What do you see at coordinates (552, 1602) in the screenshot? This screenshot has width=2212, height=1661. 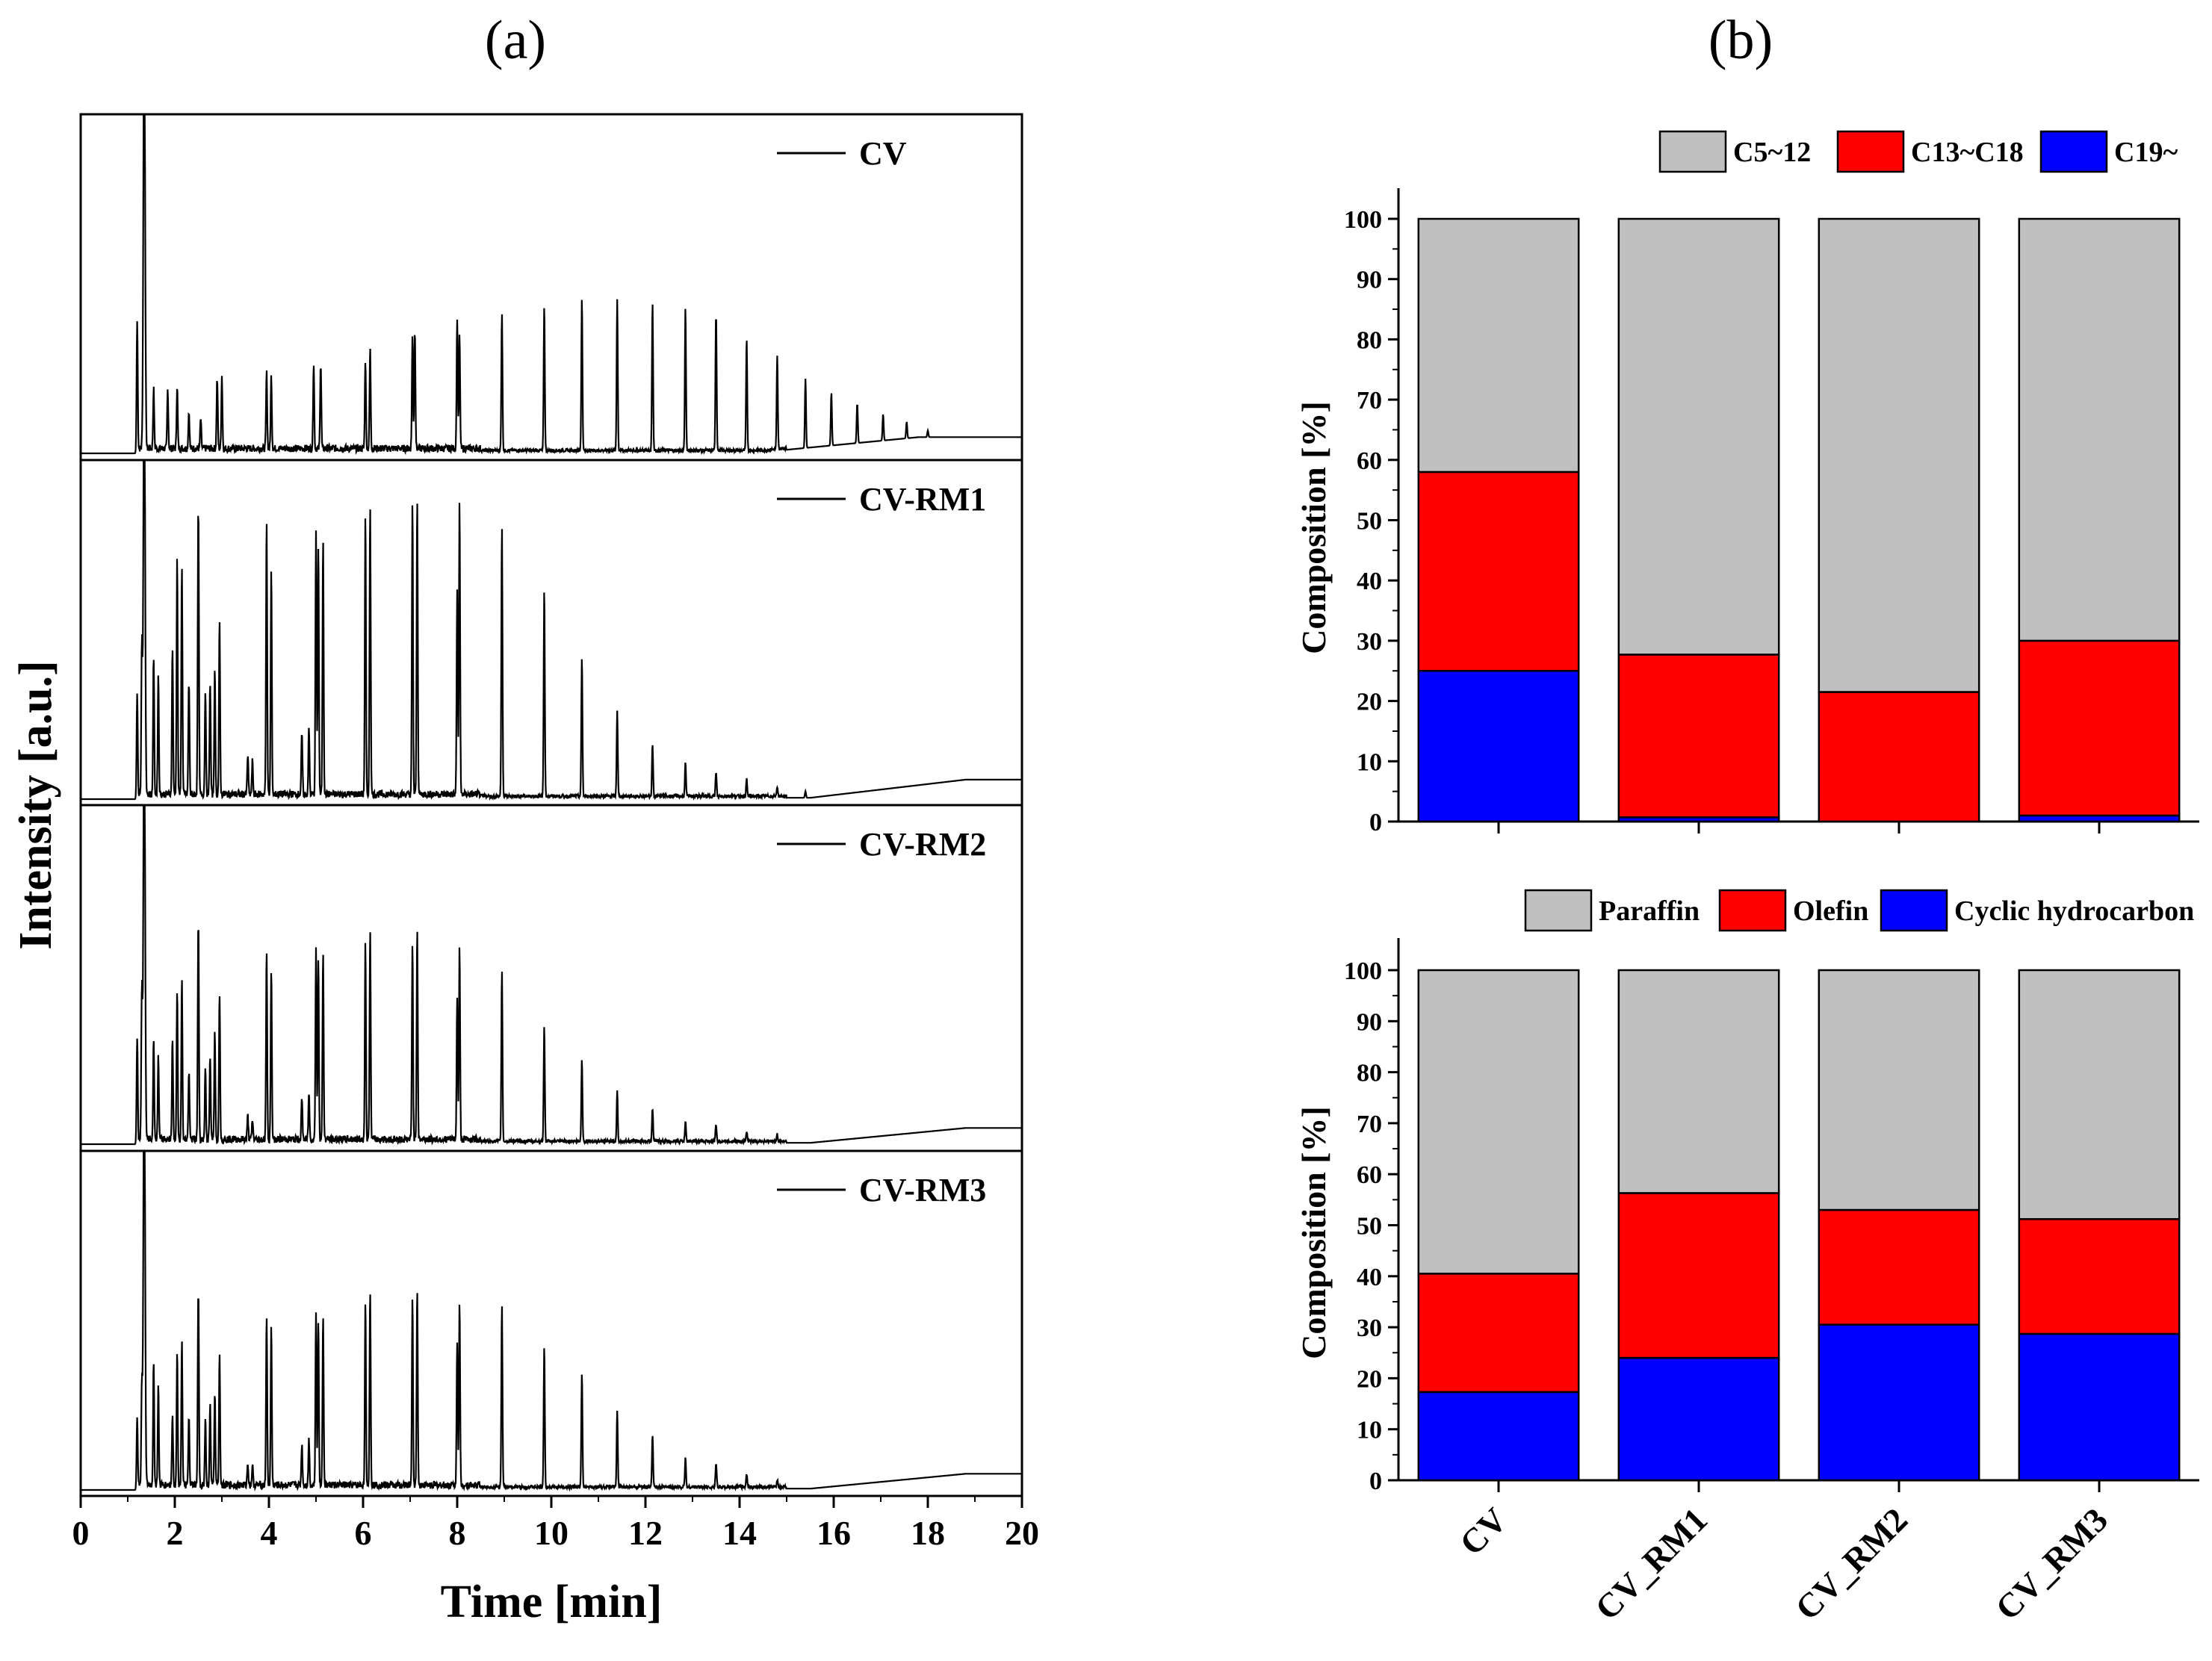 I see `x-axis-title: Time [min]` at bounding box center [552, 1602].